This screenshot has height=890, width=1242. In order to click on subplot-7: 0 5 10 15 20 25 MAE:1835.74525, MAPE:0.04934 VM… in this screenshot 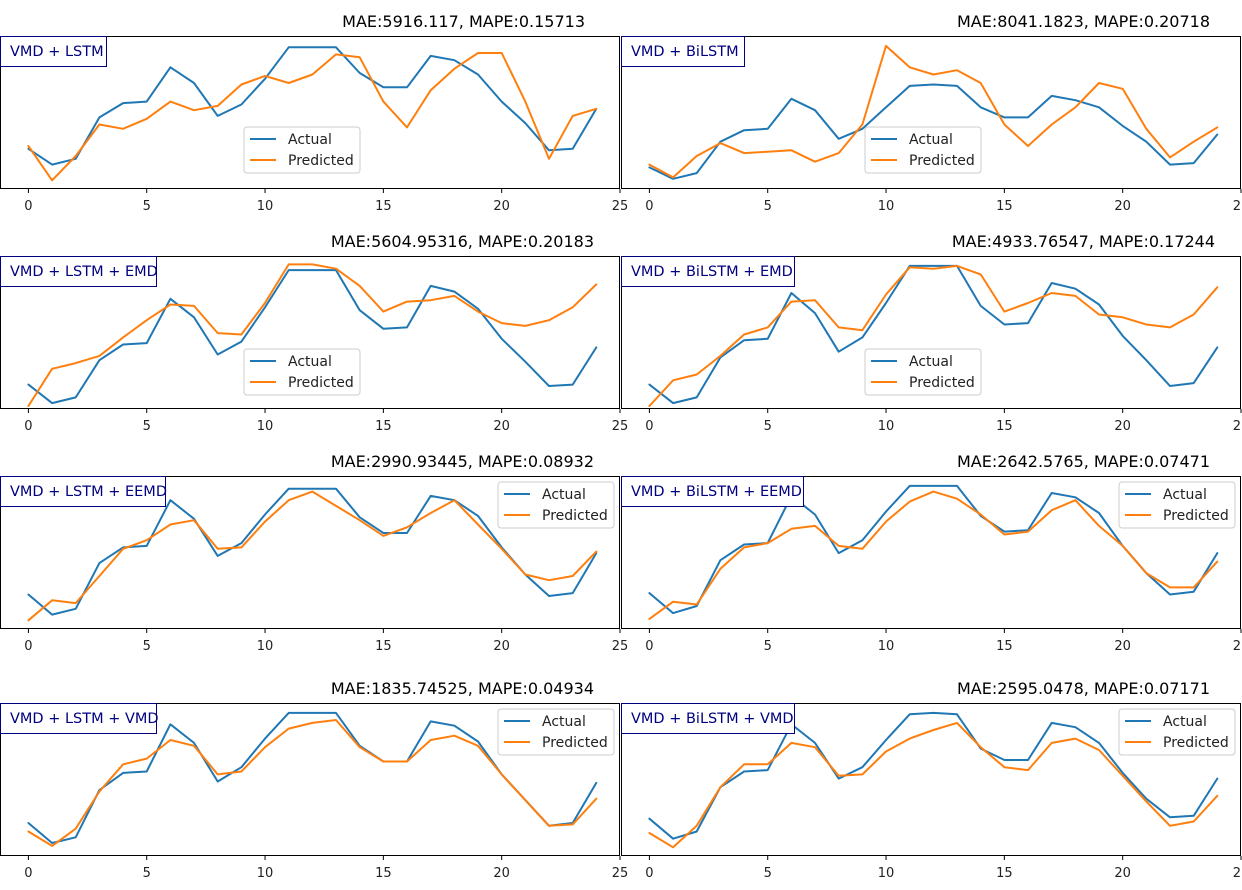, I will do `click(314, 780)`.